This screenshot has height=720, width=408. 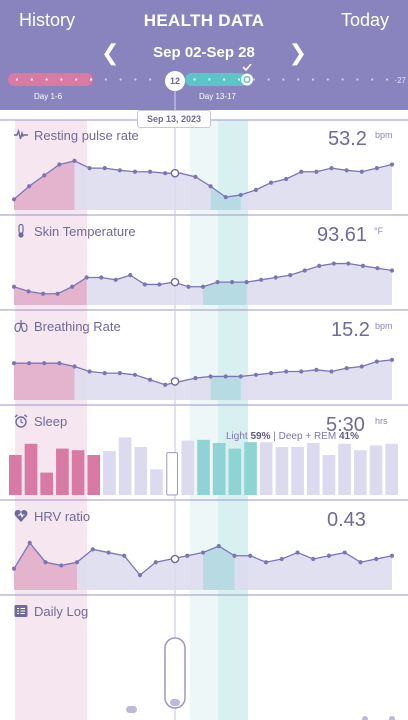 I want to click on panel-title-skin-temperature: Skin Temperature, so click(x=75, y=231).